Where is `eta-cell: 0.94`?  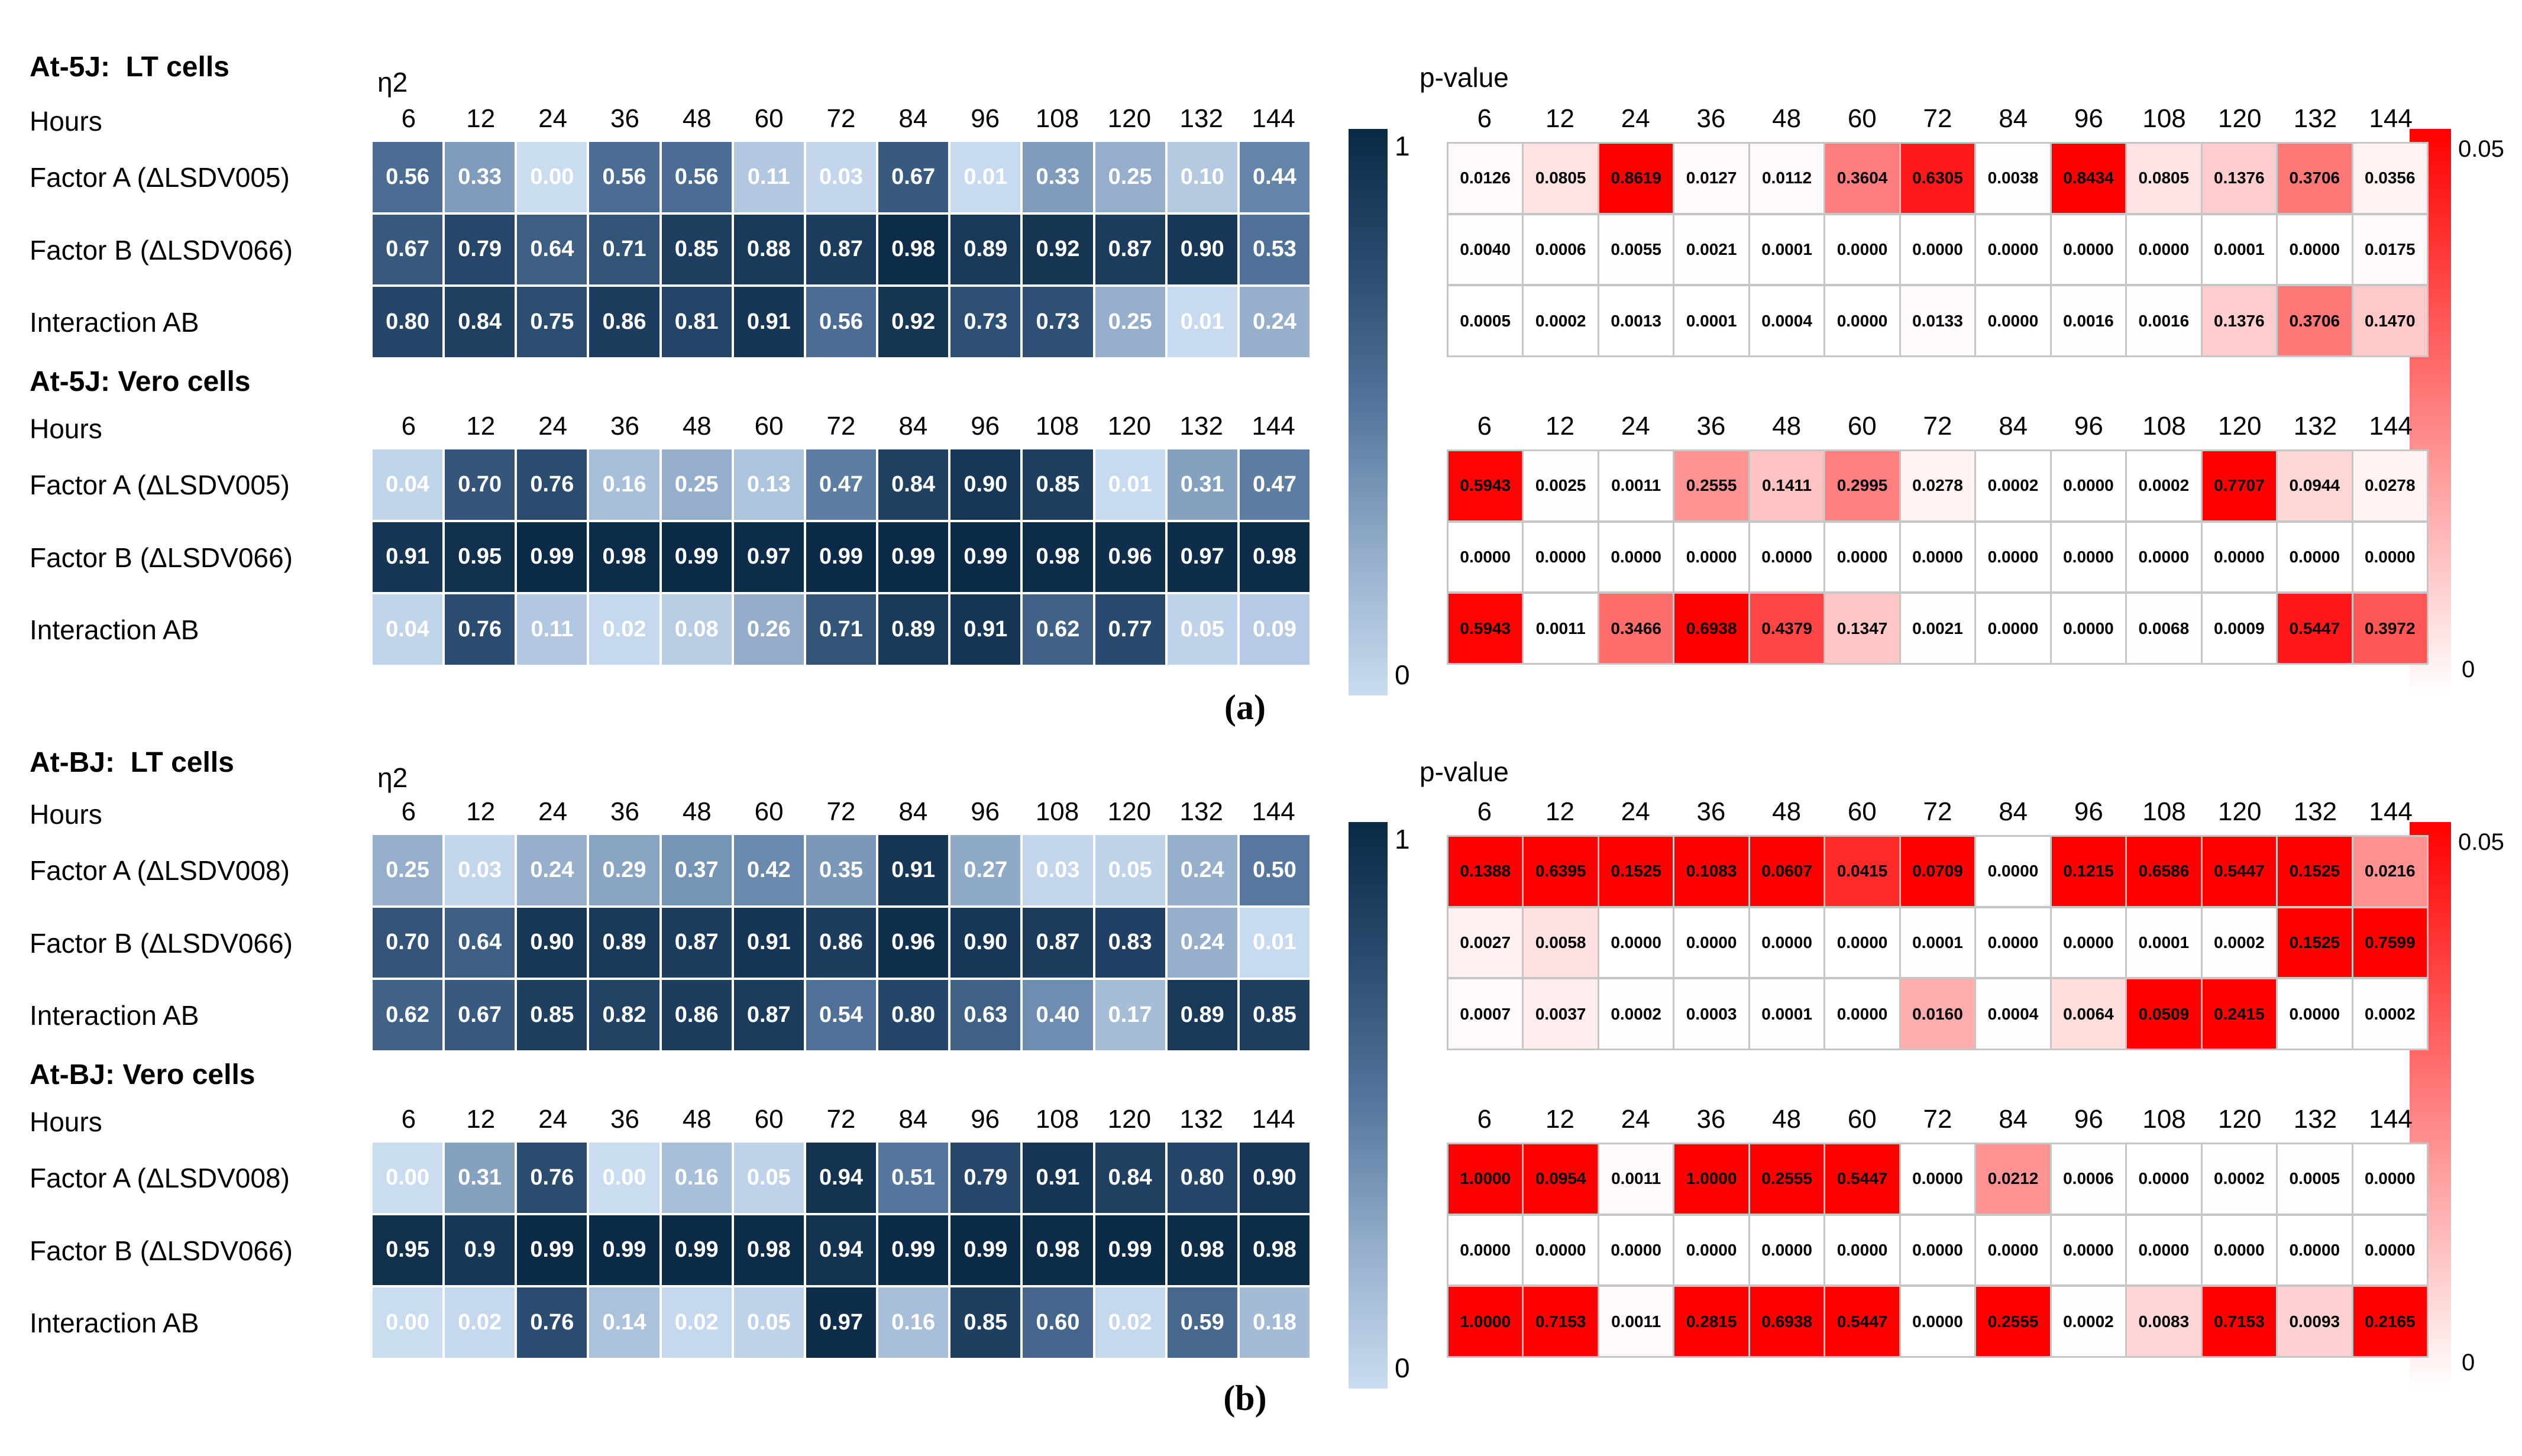 eta-cell: 0.94 is located at coordinates (841, 1178).